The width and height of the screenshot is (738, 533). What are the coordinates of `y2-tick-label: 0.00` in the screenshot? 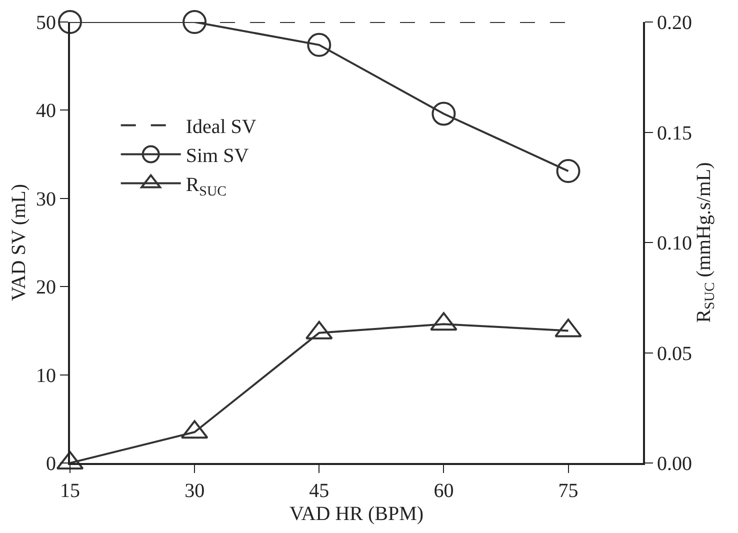 It's located at (674, 464).